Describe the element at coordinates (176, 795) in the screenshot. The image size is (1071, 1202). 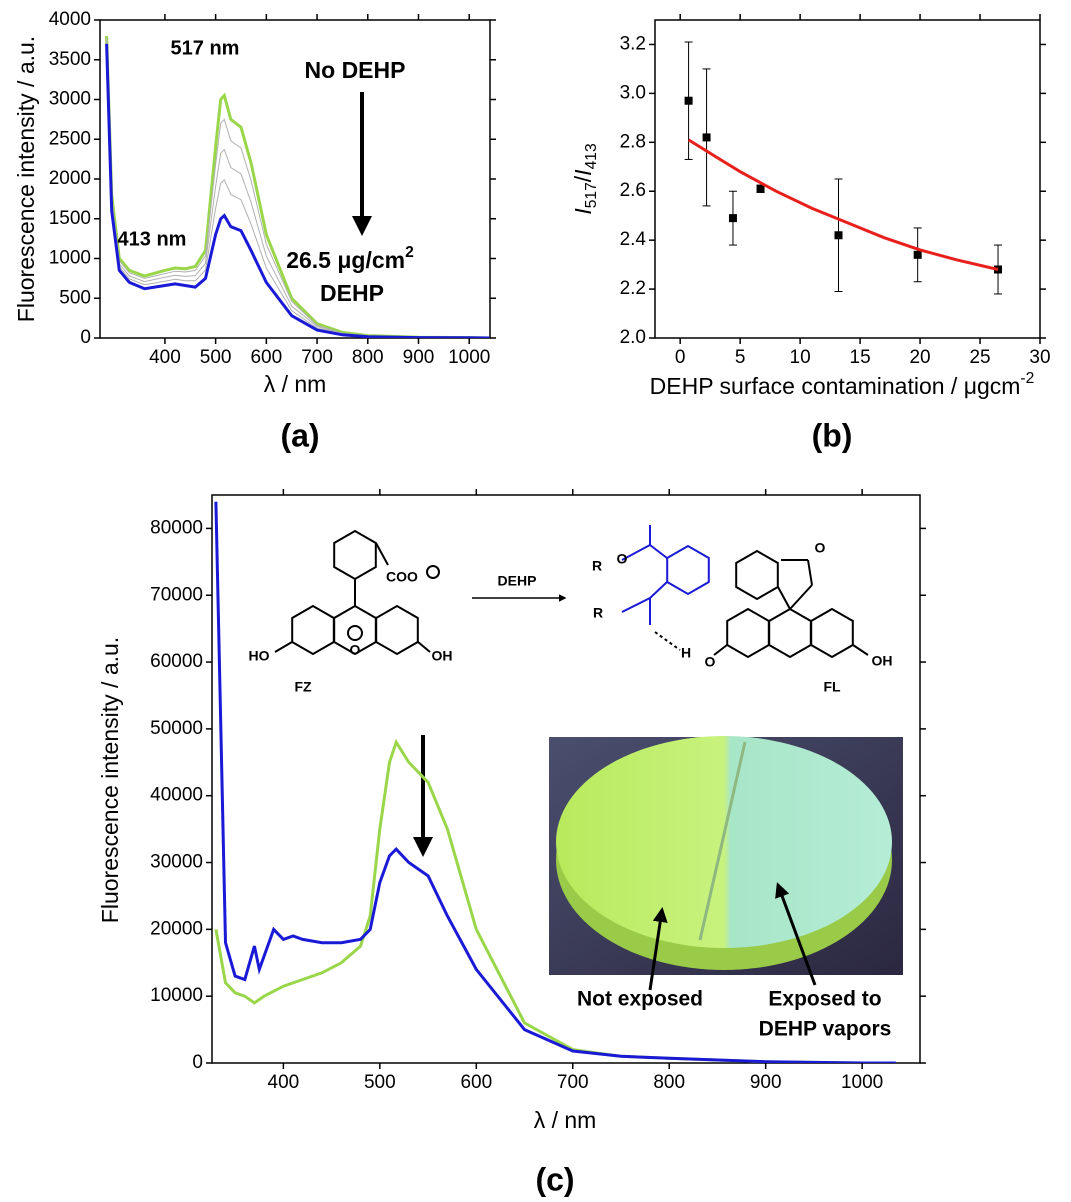
I see `y-tick-label: 40000` at that location.